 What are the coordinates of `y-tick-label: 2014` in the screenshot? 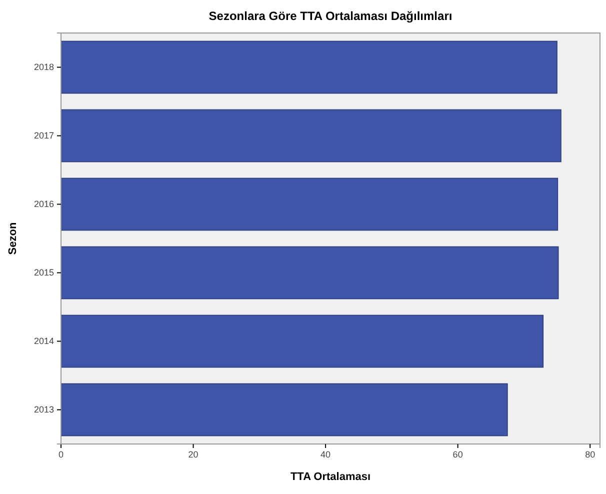 It's located at (44, 341).